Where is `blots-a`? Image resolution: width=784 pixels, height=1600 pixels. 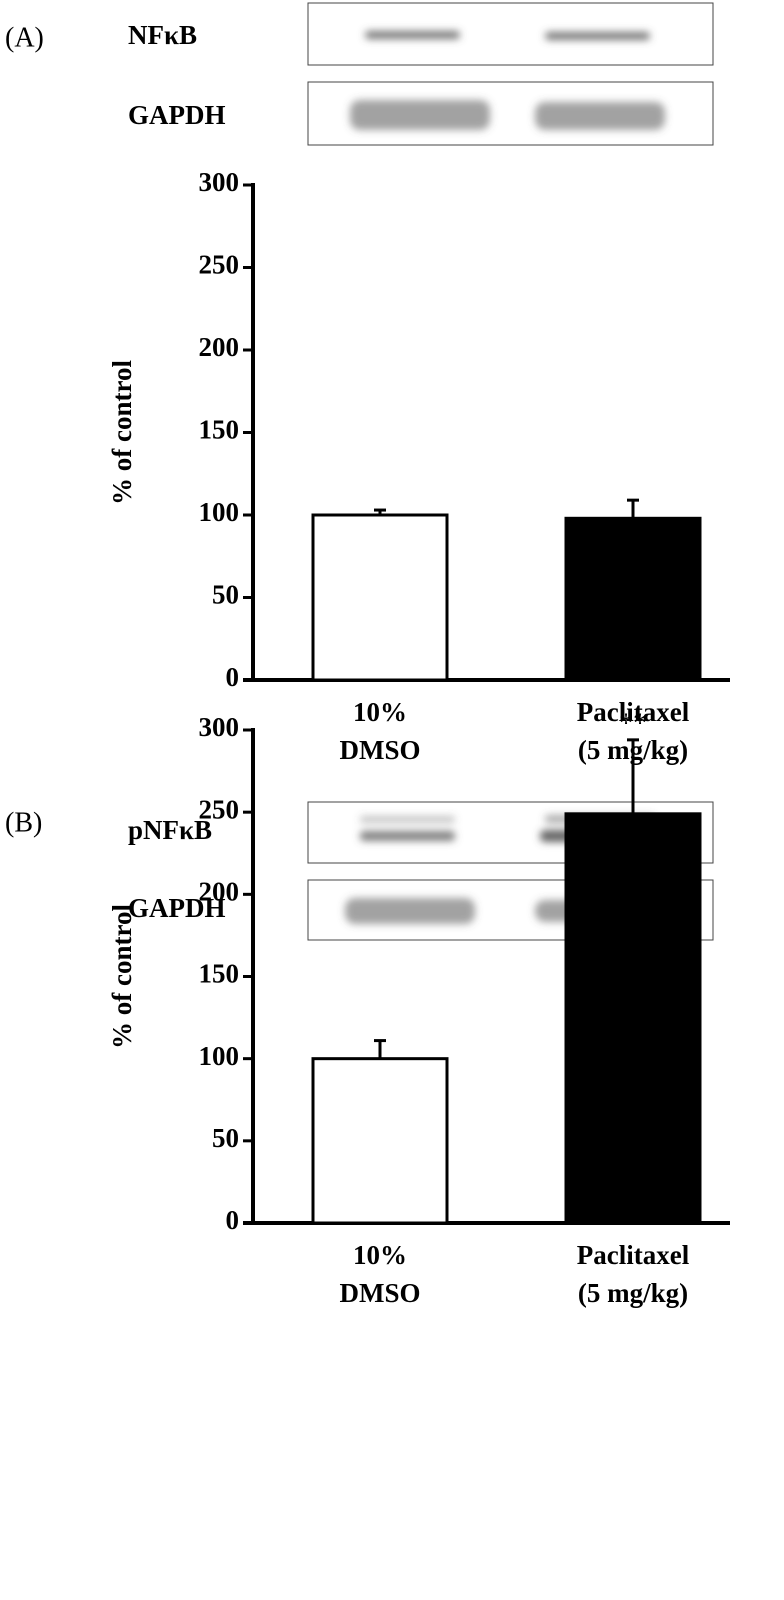 blots-a is located at coordinates (510, 74).